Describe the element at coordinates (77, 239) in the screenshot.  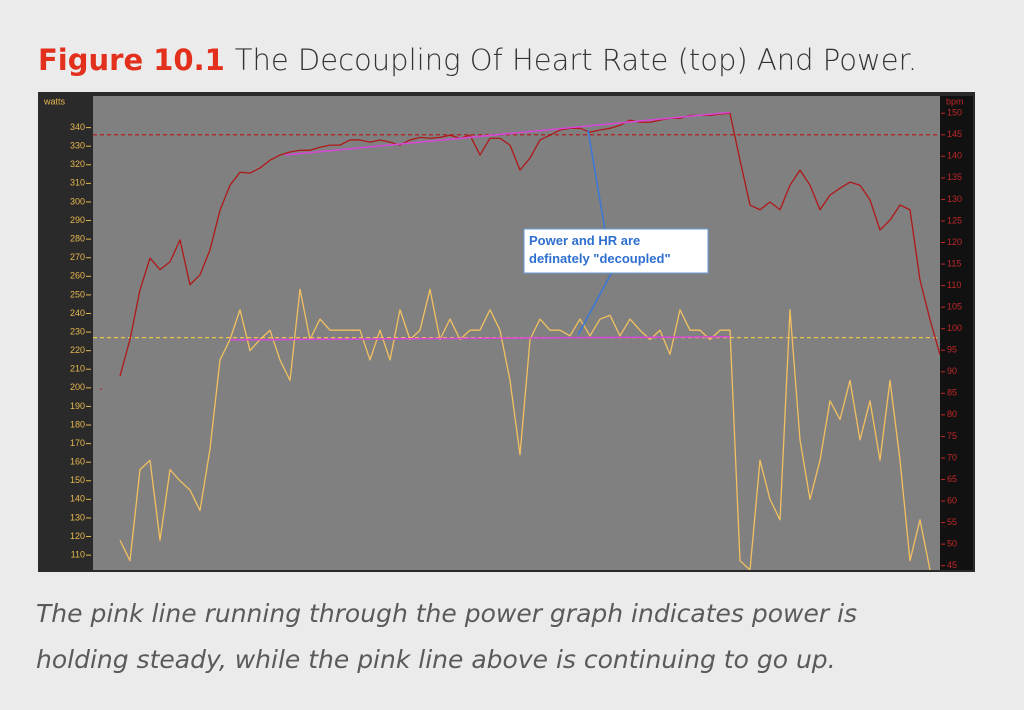
I see `y-tick-label: 280` at that location.